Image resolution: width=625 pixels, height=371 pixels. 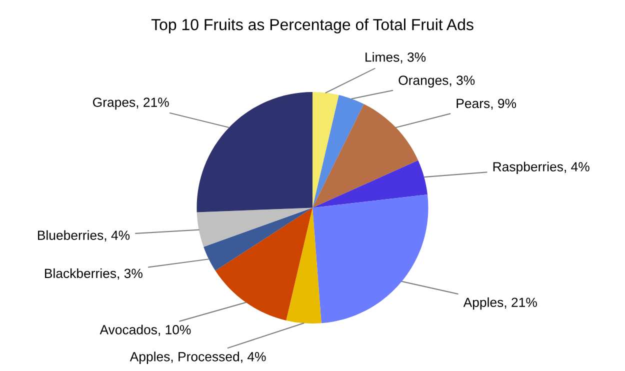 I want to click on slice-label: Blackberries, 3%, so click(x=93, y=274).